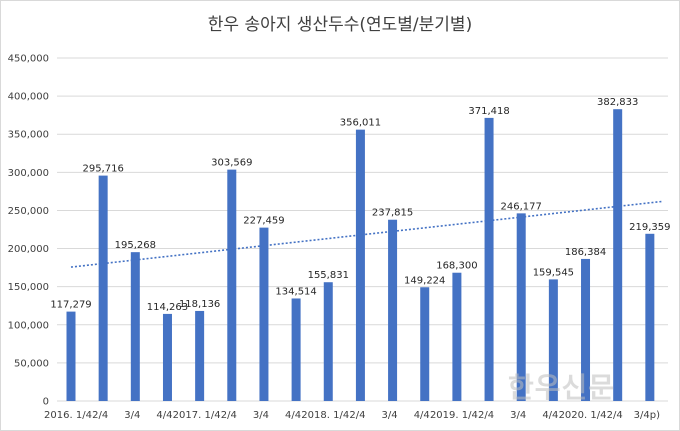  Describe the element at coordinates (231, 163) in the screenshot. I see `data-label: 303,569` at that location.